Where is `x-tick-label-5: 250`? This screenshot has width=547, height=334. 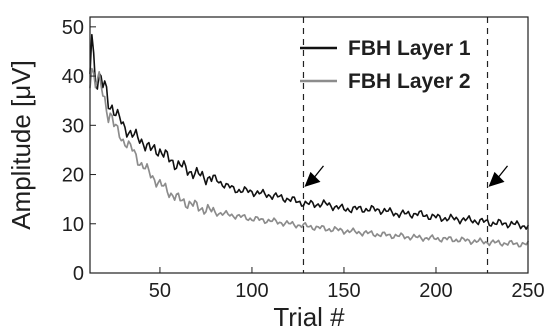
x-tick-label-5: 250 is located at coordinates (527, 291).